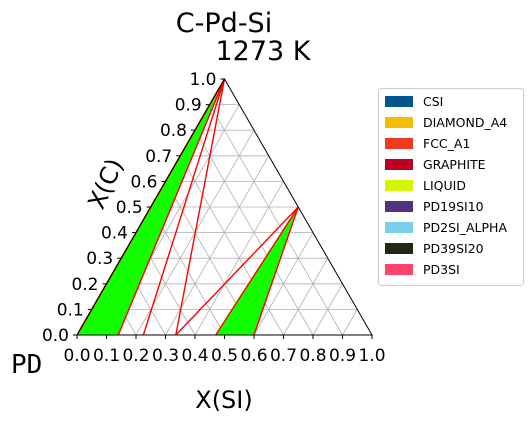 The height and width of the screenshot is (423, 532). Describe the element at coordinates (224, 23) in the screenshot. I see `chart-title: C-Pd-Si` at that location.